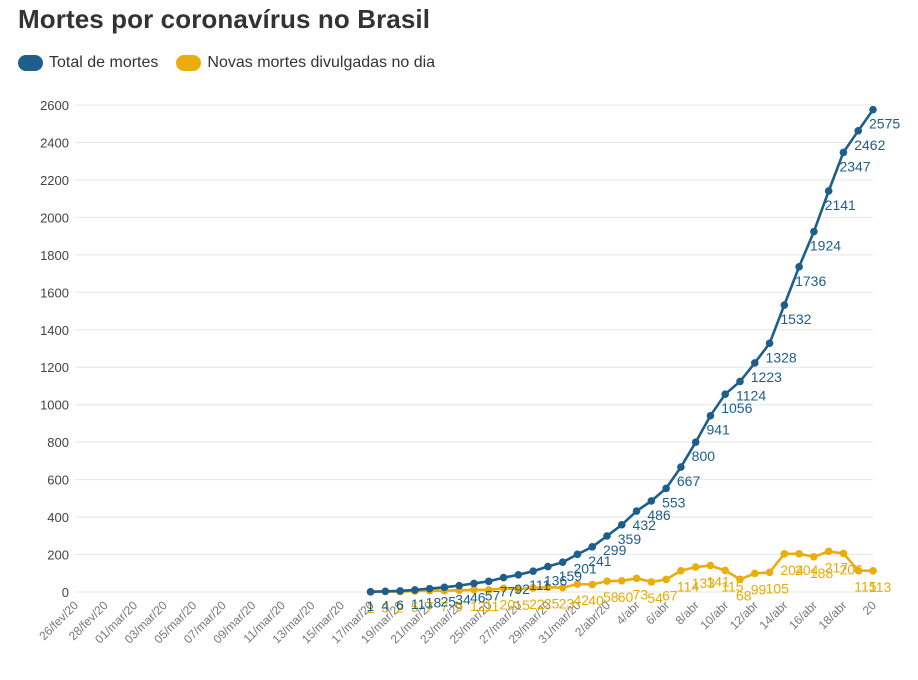 The width and height of the screenshot is (918, 680). Describe the element at coordinates (704, 456) in the screenshot. I see `total-deaths-data-label: 800` at that location.